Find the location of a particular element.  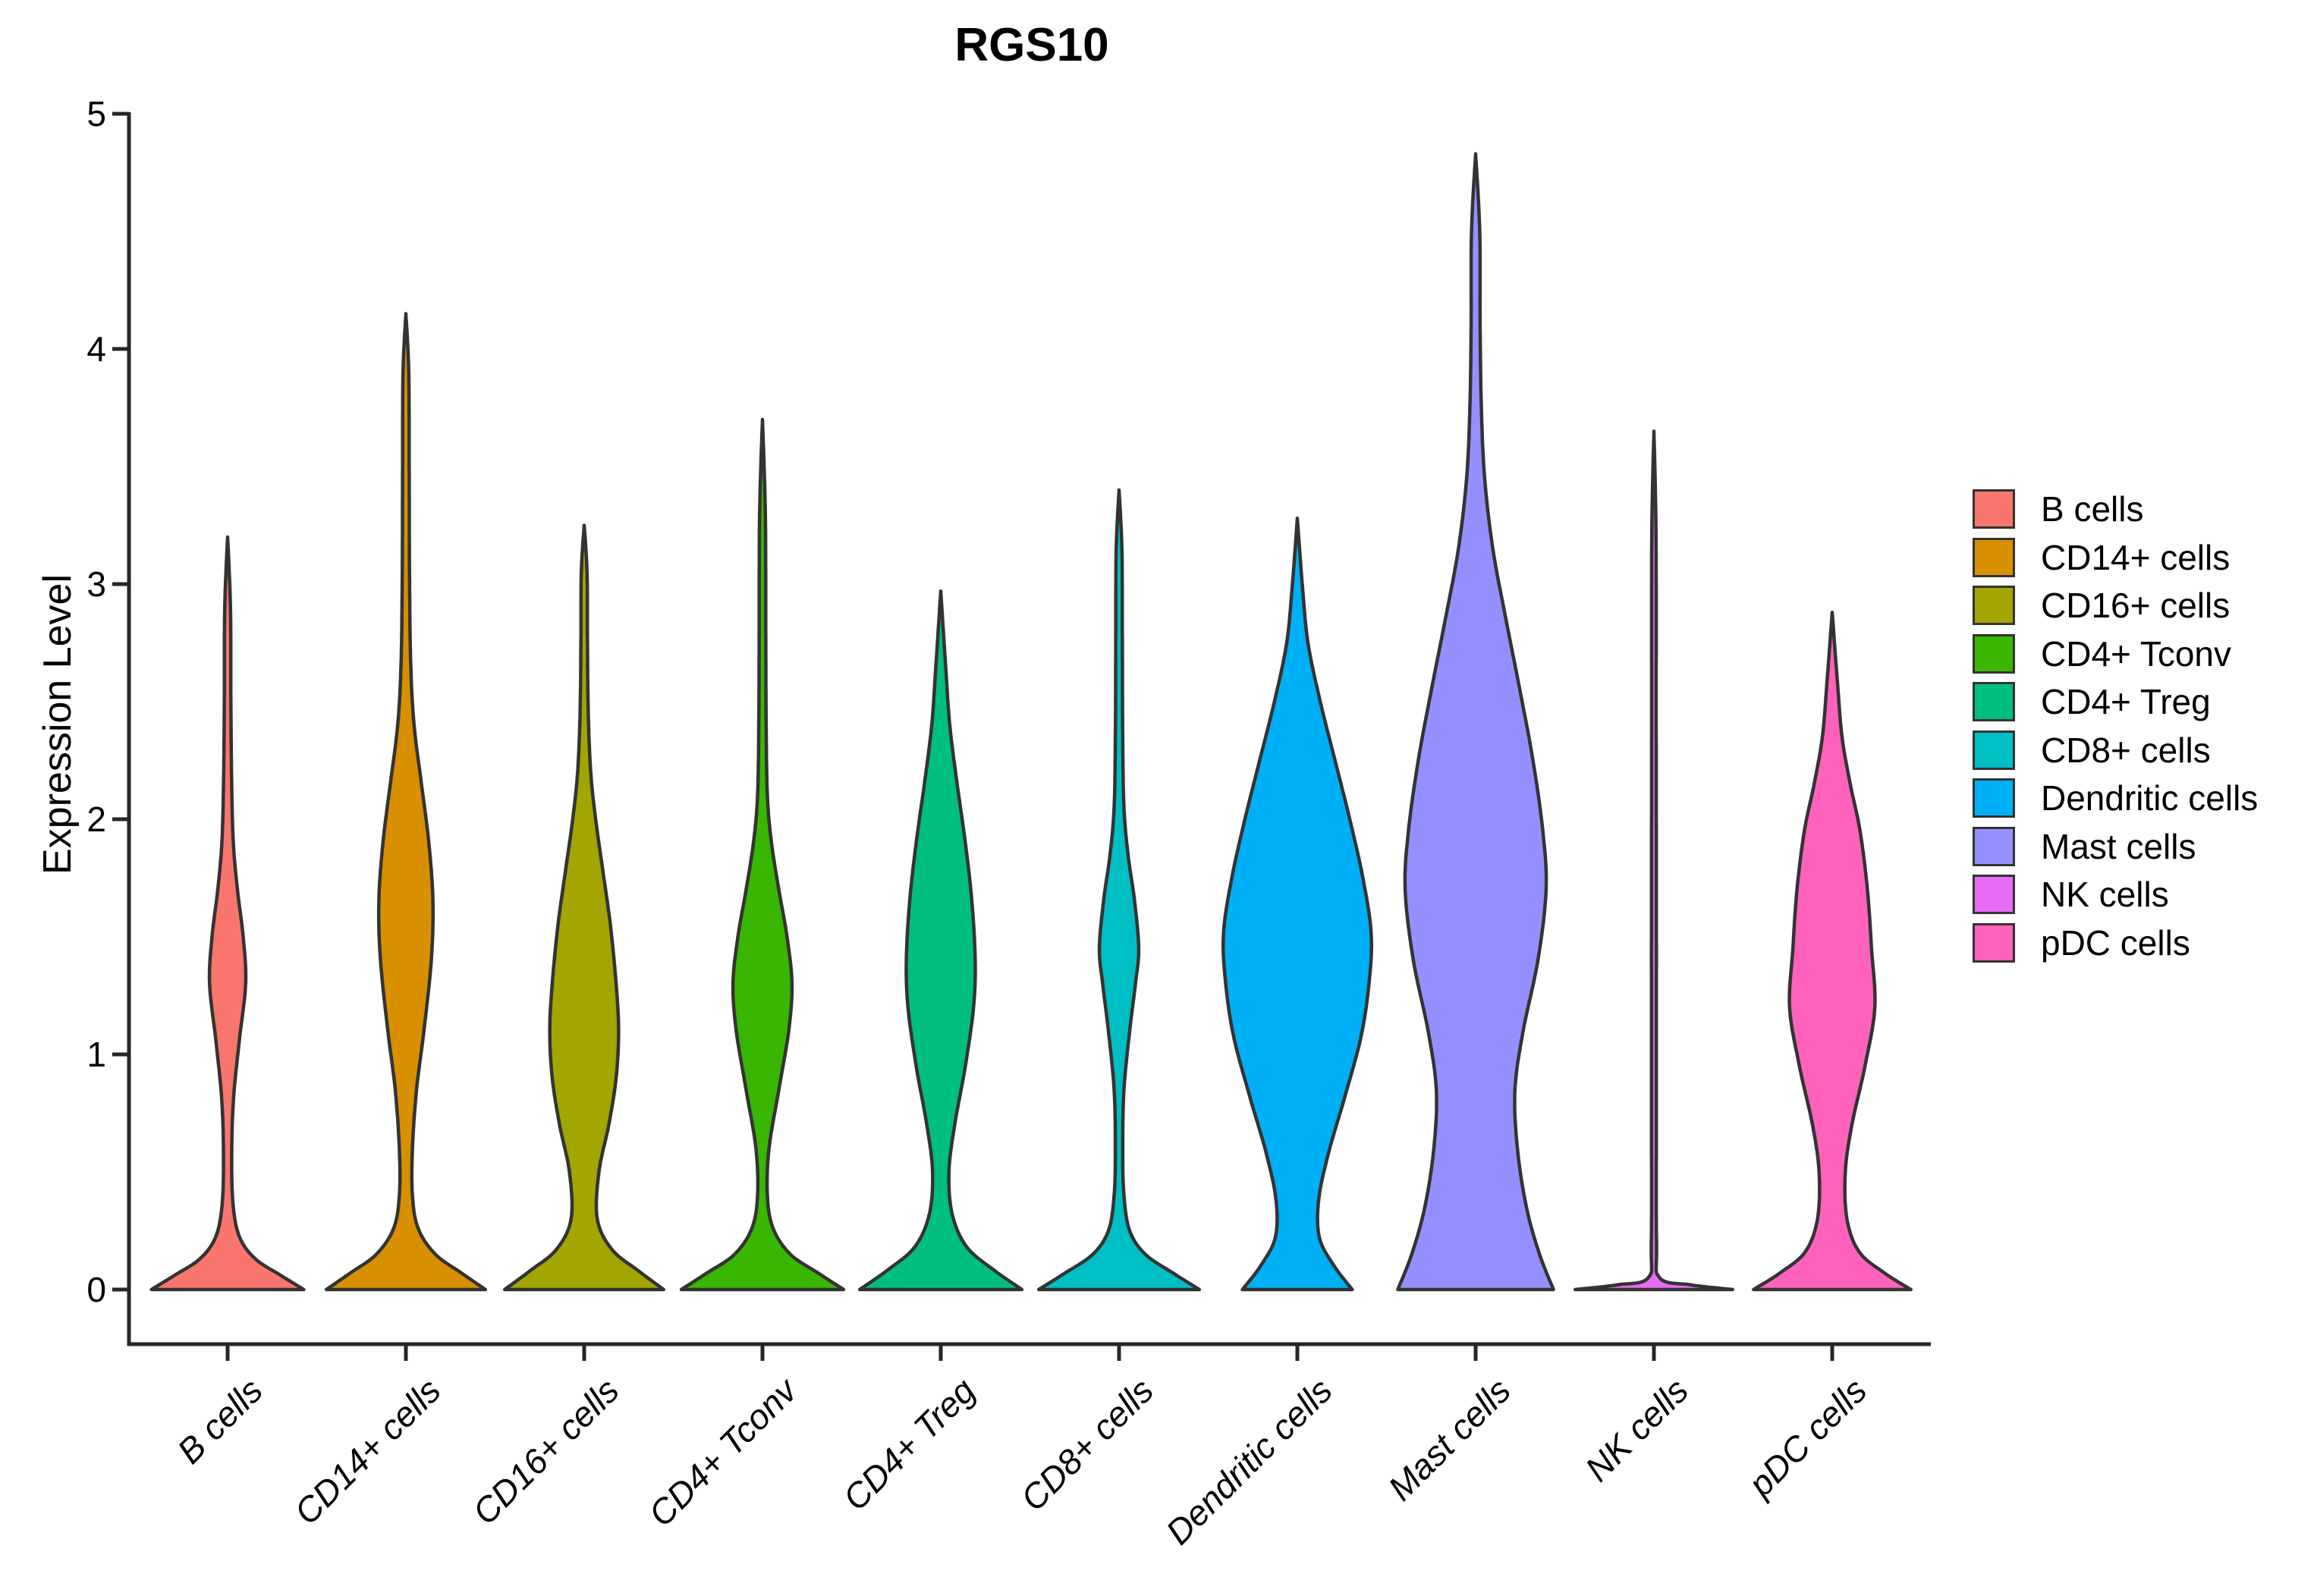

violin-pdc-cells is located at coordinates (1832, 951).